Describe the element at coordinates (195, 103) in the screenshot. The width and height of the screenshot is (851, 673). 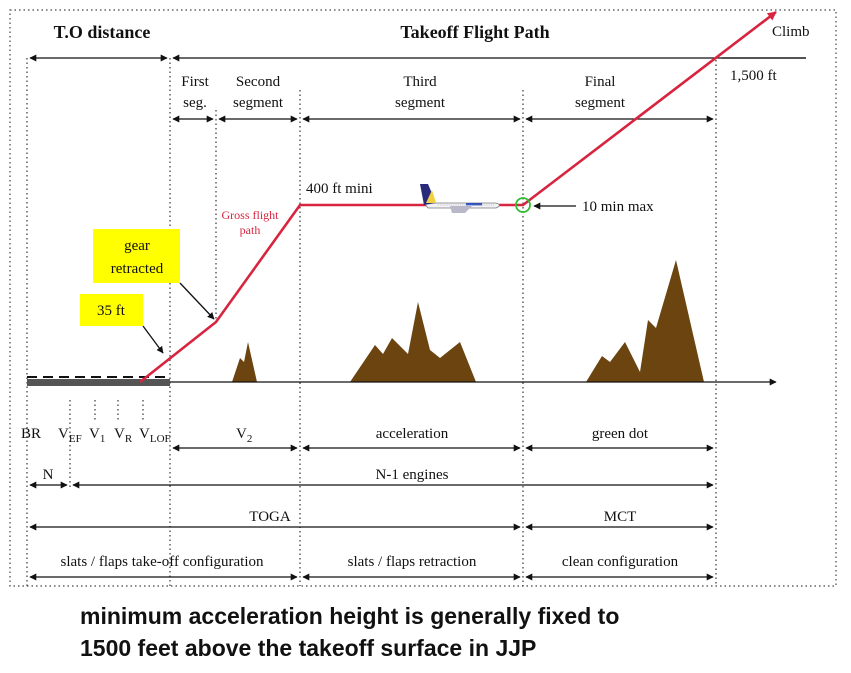
I see `first-segment-label-2: seg.` at that location.